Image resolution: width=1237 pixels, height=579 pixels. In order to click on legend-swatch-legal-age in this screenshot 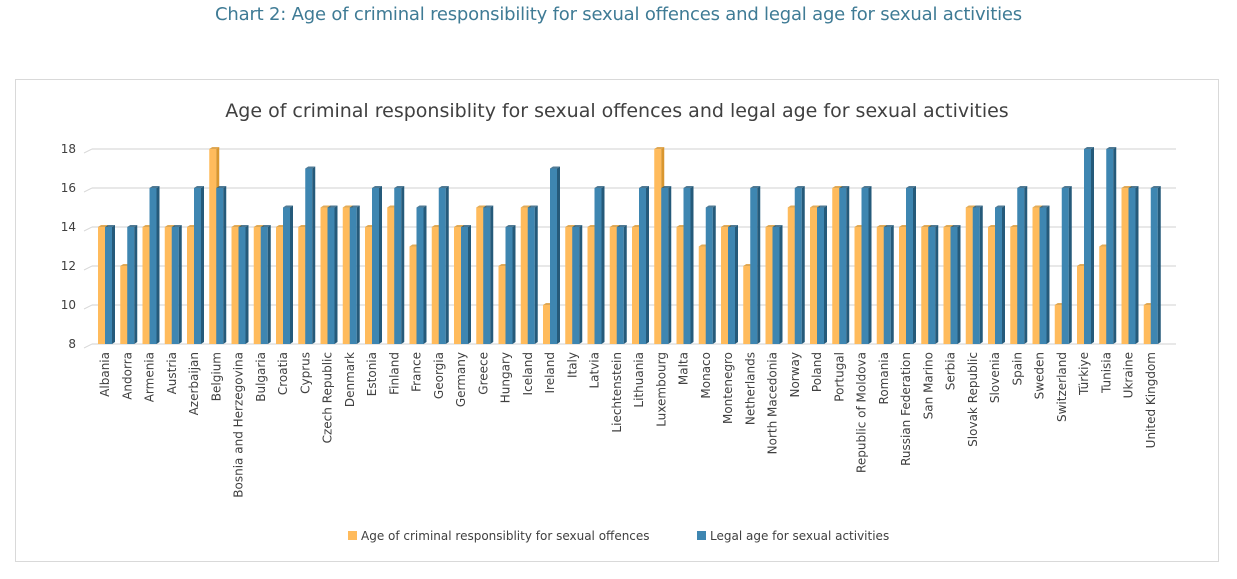, I will do `click(701, 535)`.